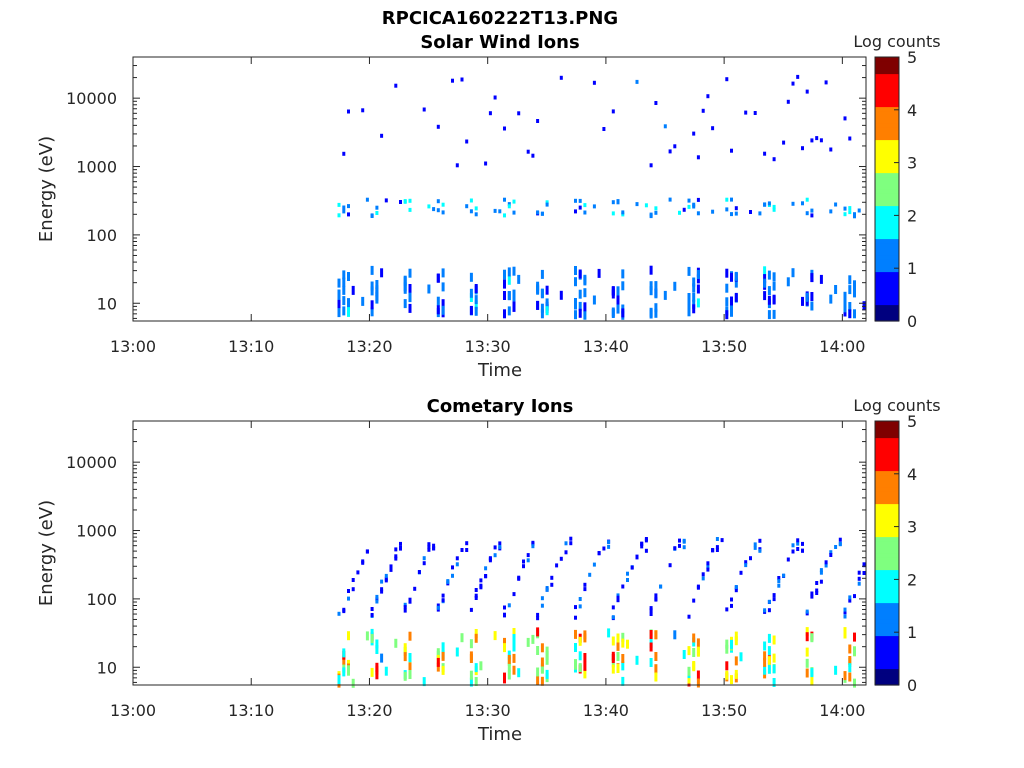 This screenshot has height=768, width=1024. What do you see at coordinates (912, 215) in the screenshot?
I see `colorbar-tick-label: 2` at bounding box center [912, 215].